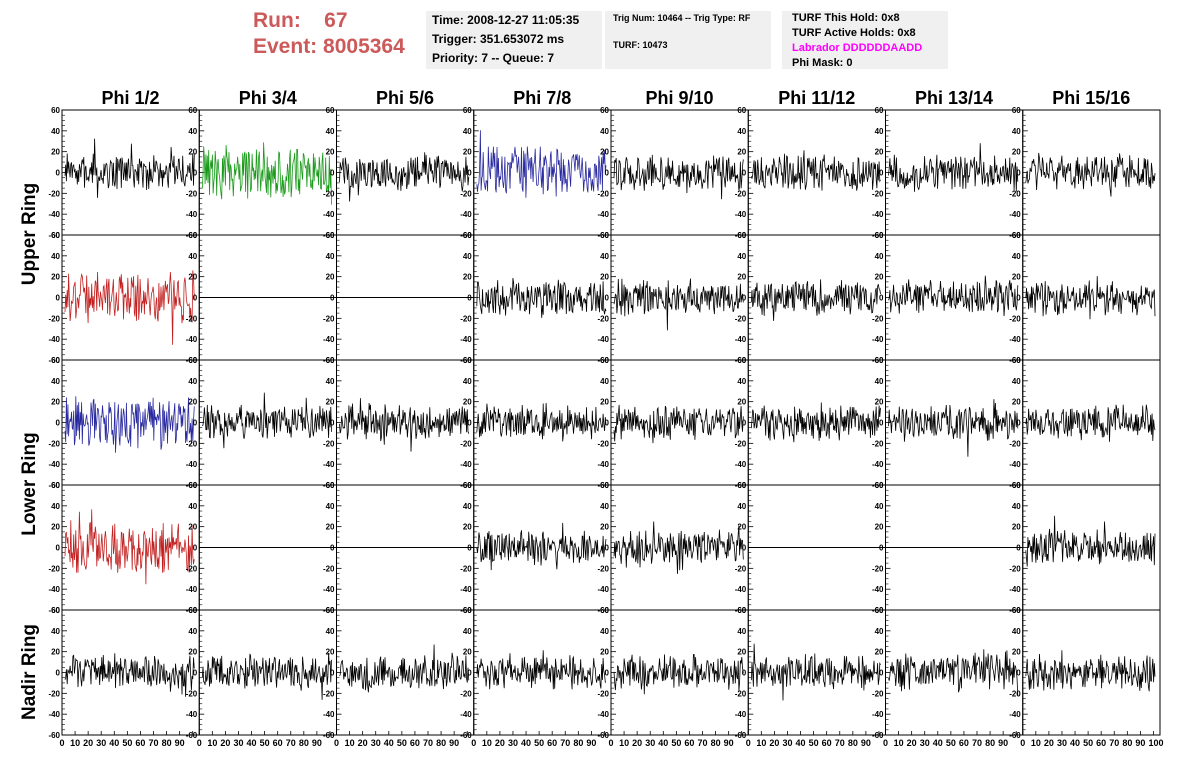 Image resolution: width=1196 pixels, height=772 pixels. What do you see at coordinates (317, 743) in the screenshot?
I see `x-tick-label: 90` at bounding box center [317, 743].